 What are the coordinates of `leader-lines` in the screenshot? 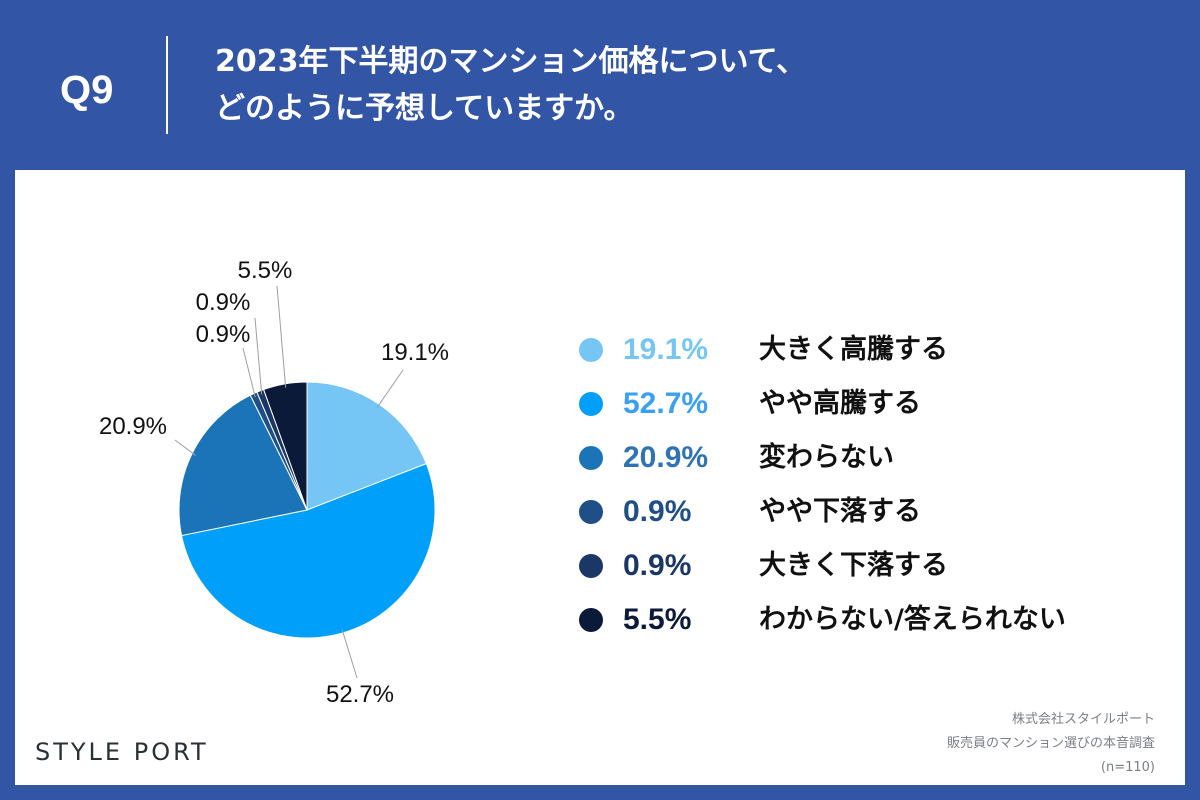 It's located at (289, 482).